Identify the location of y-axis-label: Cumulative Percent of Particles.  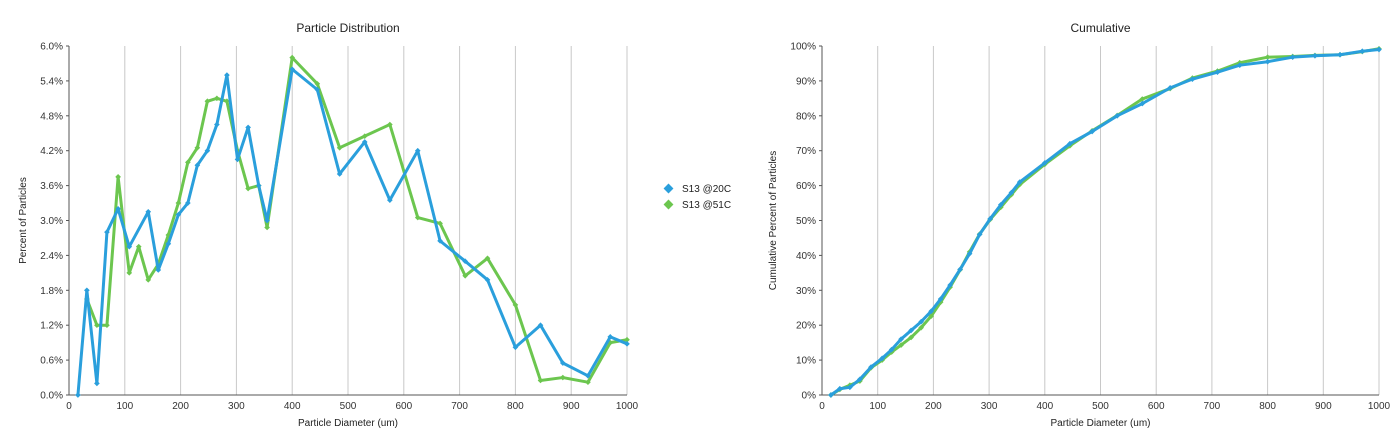
(773, 221).